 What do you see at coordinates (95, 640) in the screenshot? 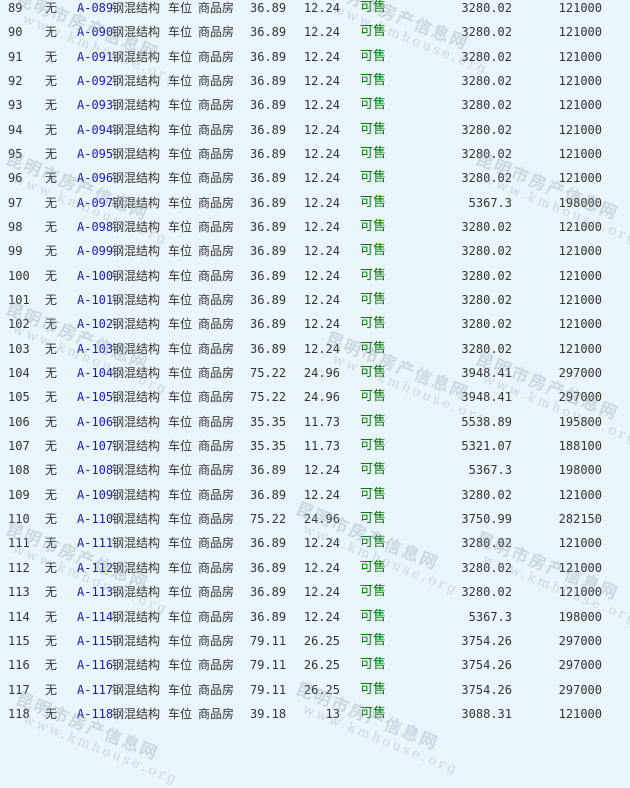
I see `unit-code-link: A-115` at bounding box center [95, 640].